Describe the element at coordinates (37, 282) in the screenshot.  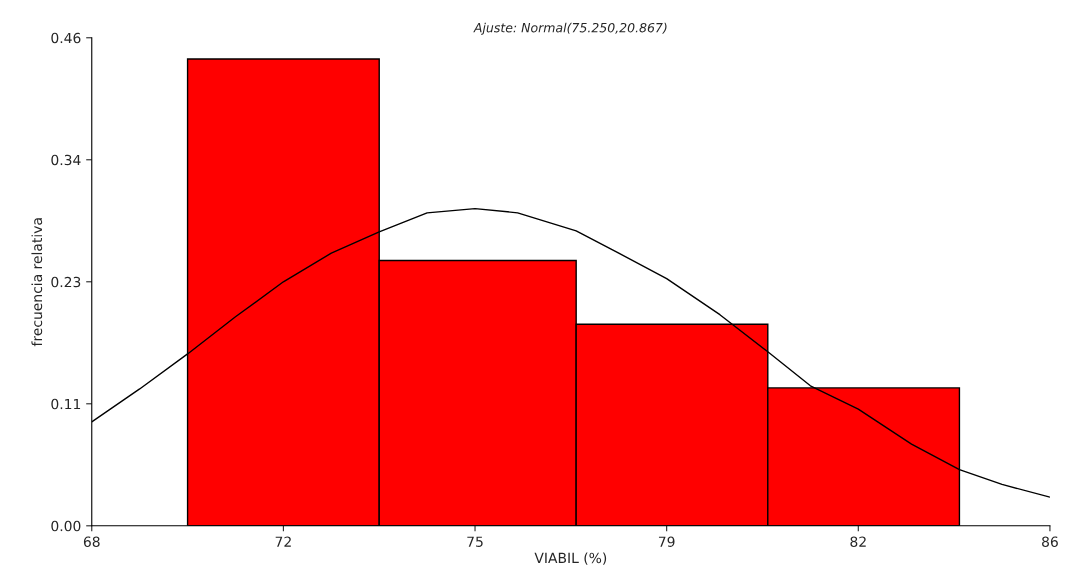
I see `y-axis-title: frecuencia relativa` at that location.